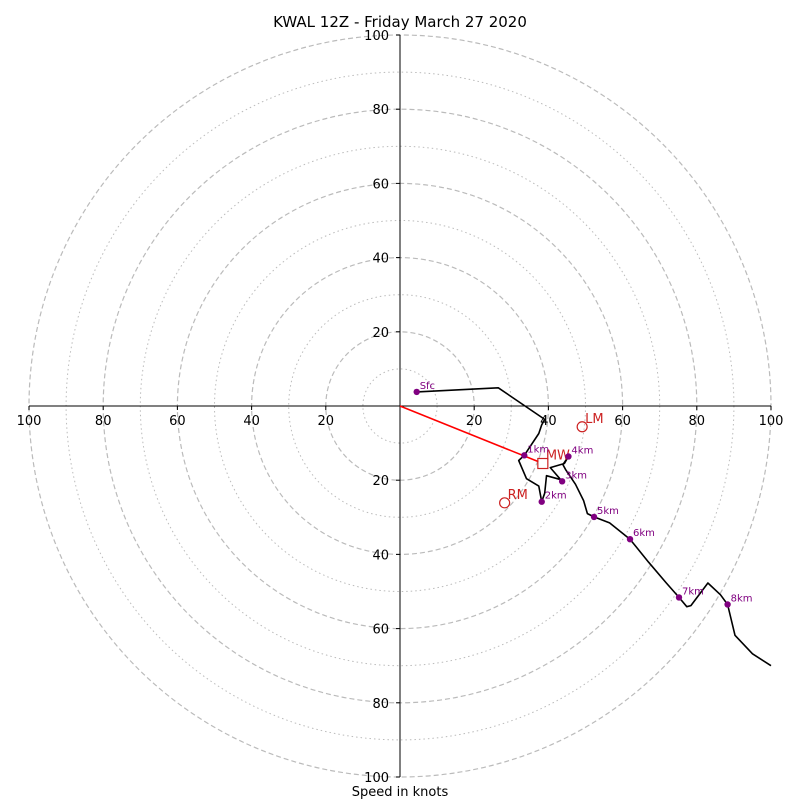  What do you see at coordinates (562, 481) in the screenshot?
I see `height-marker-3km` at bounding box center [562, 481].